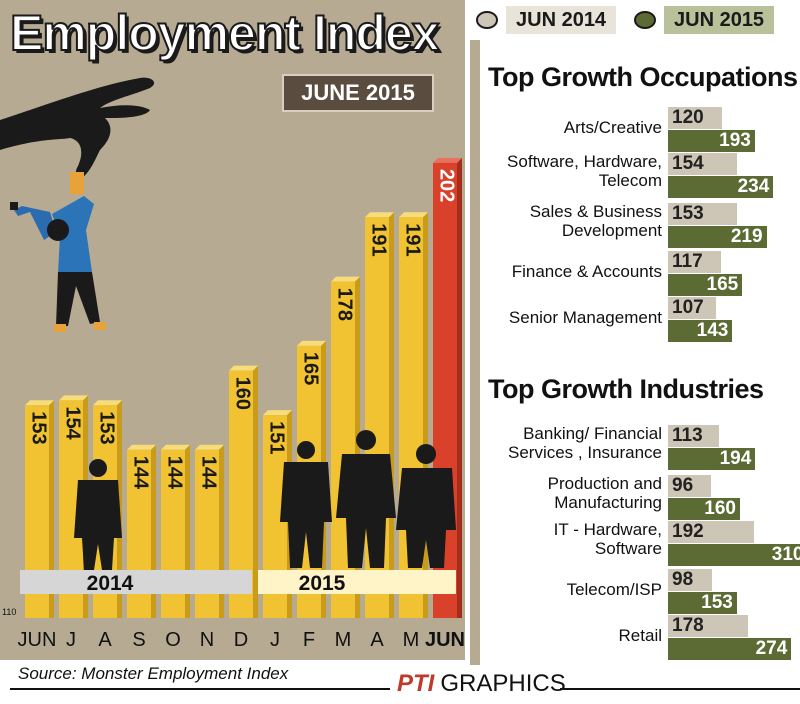  Describe the element at coordinates (640, 635) in the screenshot. I see `row-label-line: Retail` at that location.